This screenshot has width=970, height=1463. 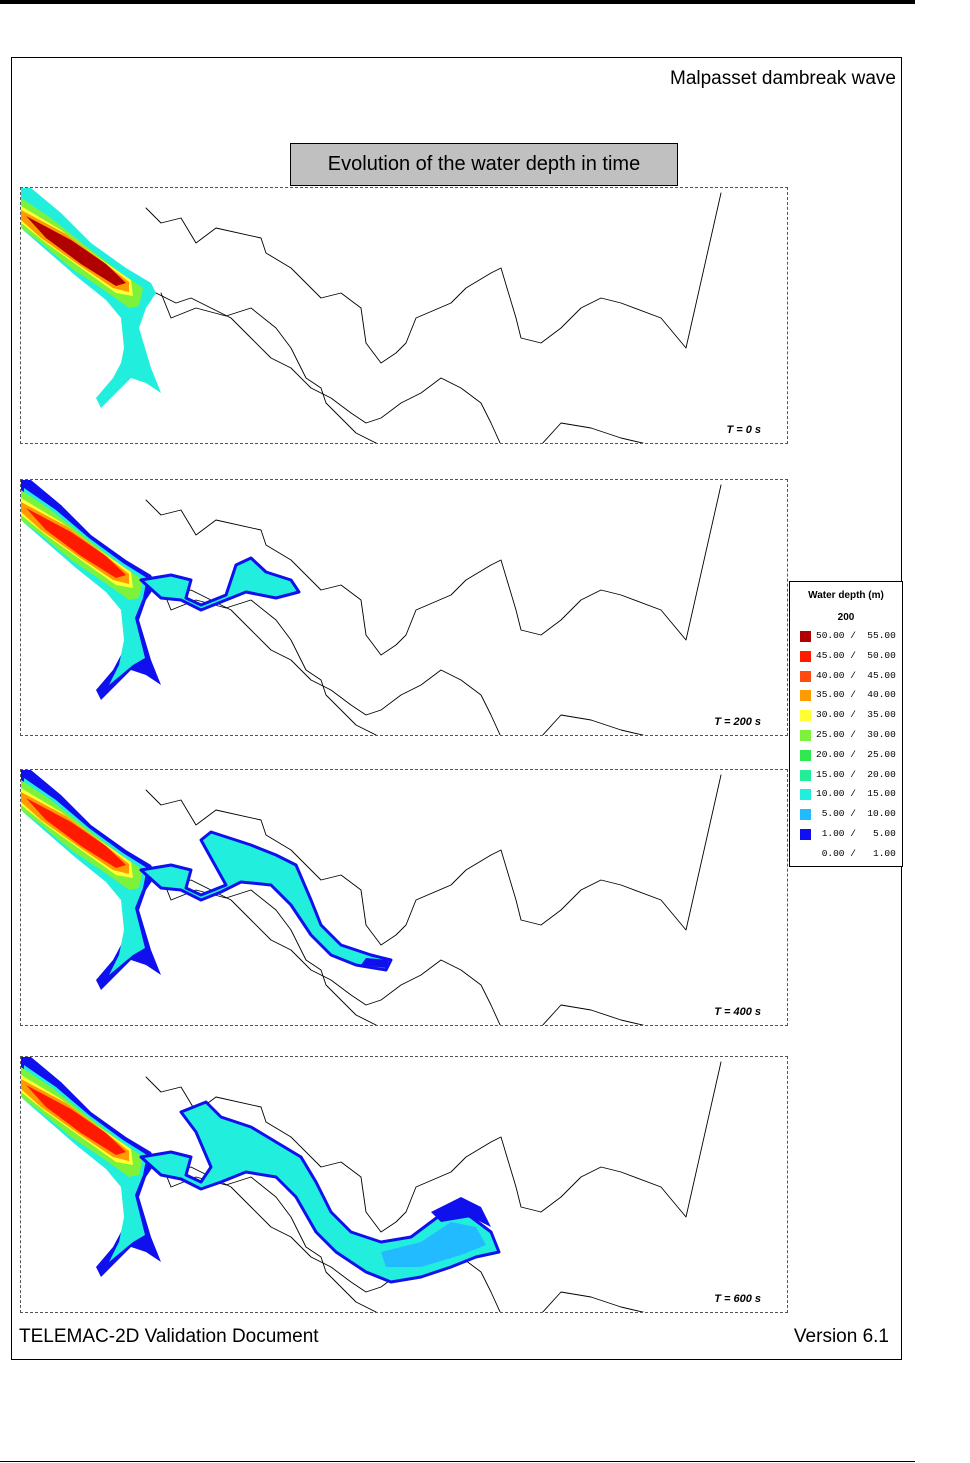 I want to click on legend-item: 45.00 / 50.00, so click(x=850, y=657).